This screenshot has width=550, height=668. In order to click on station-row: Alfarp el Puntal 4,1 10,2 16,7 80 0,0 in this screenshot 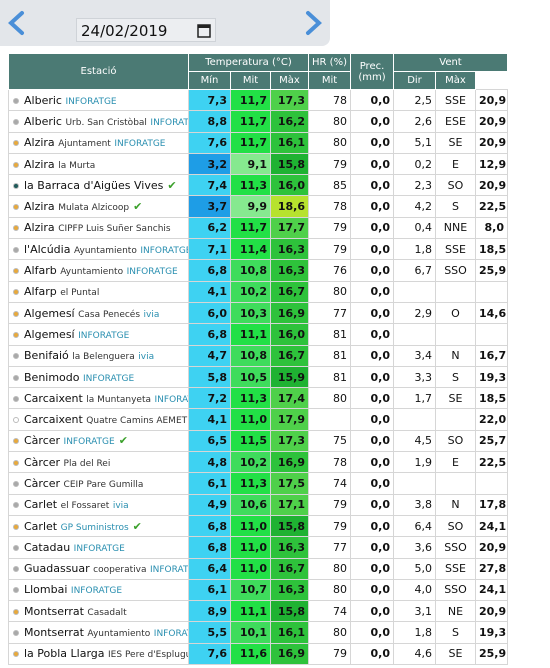, I will do `click(258, 291)`.